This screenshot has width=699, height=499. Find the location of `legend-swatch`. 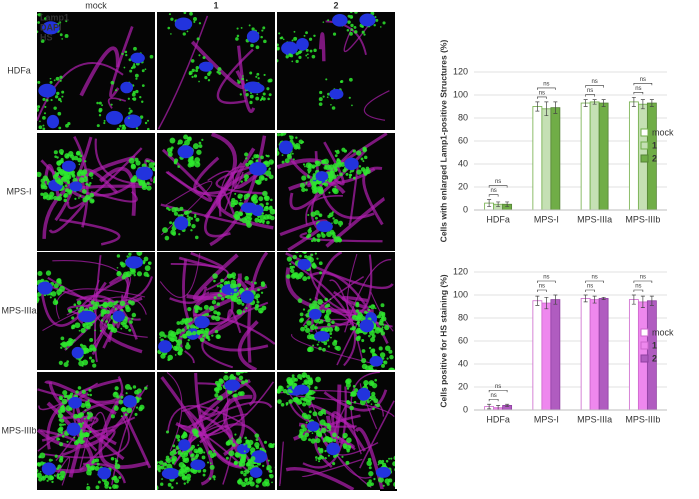

legend-swatch is located at coordinates (644, 132).